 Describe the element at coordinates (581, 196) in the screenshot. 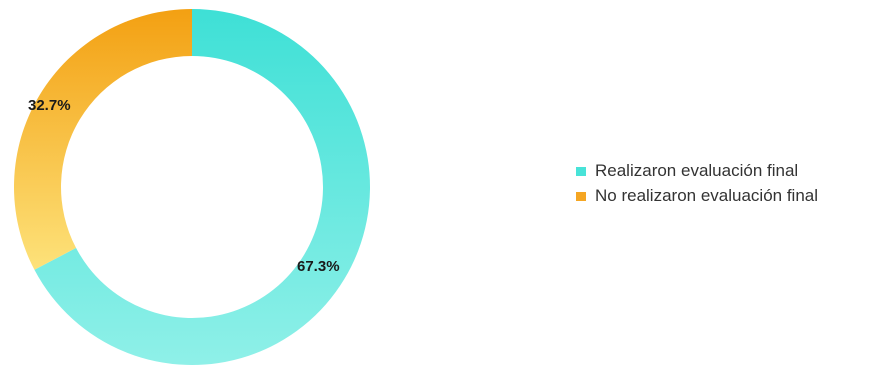

I see `legend-swatch-no-realizaron` at that location.